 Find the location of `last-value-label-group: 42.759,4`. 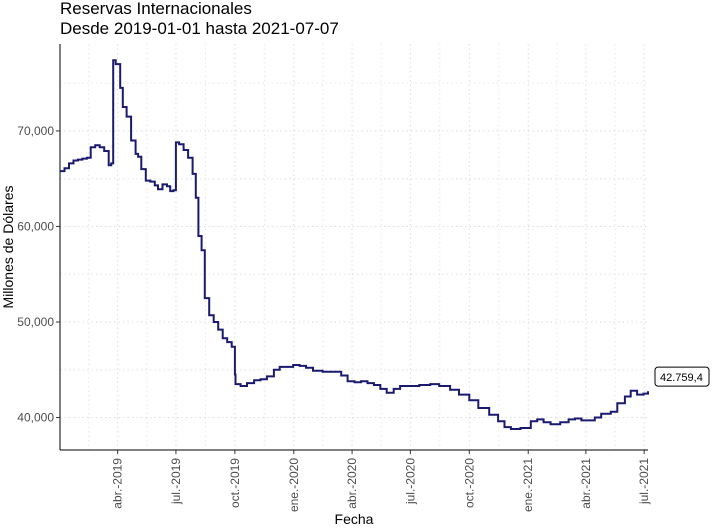

last-value-label-group: 42.759,4 is located at coordinates (682, 376).